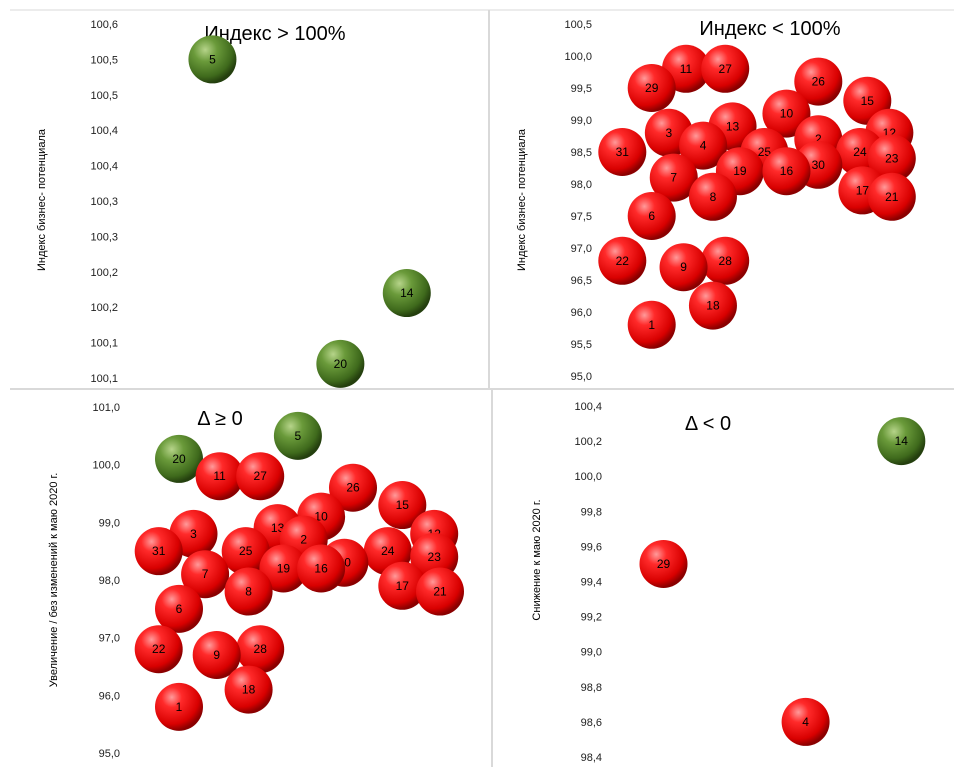 The image size is (954, 767). Describe the element at coordinates (109, 754) in the screenshot. I see `y-tick-label: 95,0` at that location.